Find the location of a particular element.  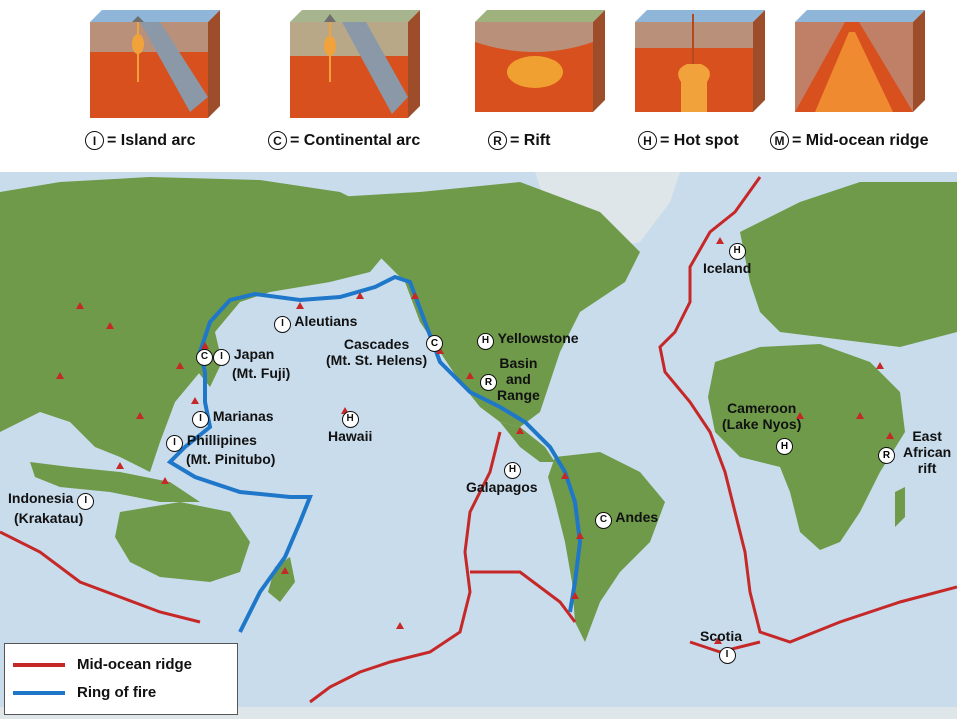

rift-diagram is located at coordinates (540, 60).